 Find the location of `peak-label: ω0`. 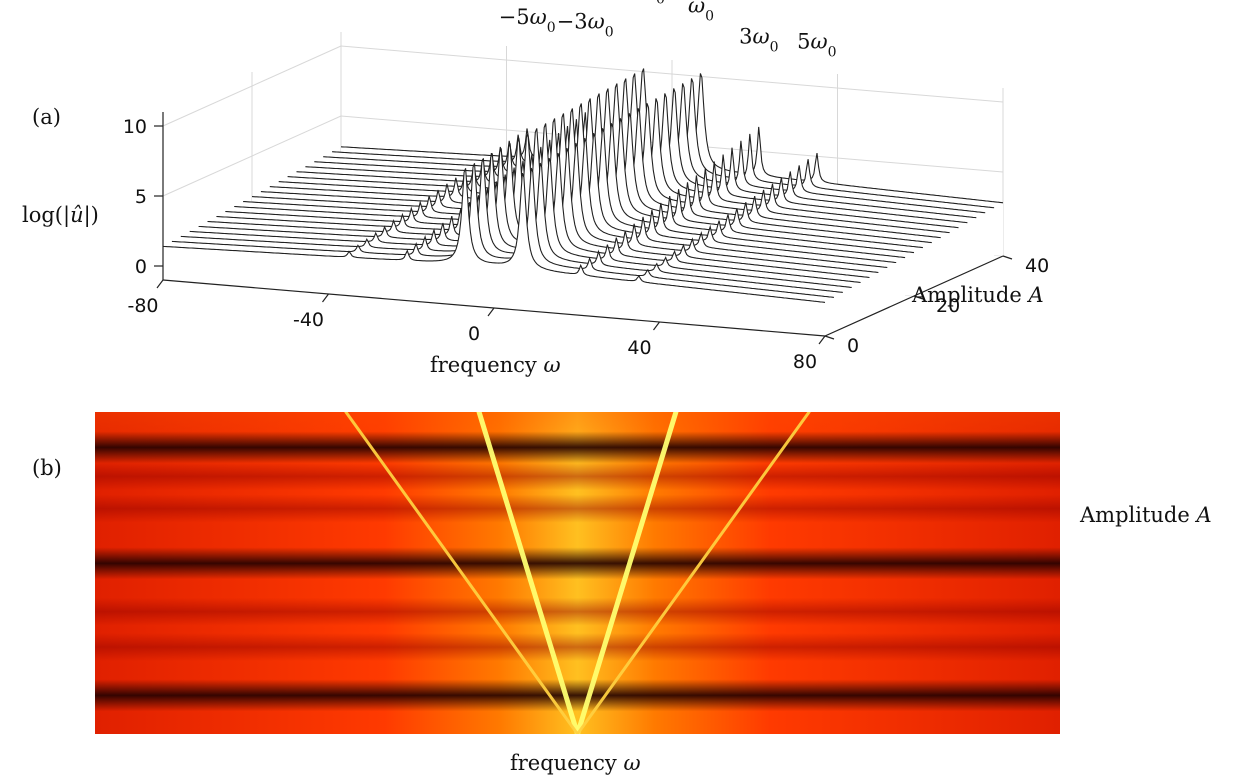

peak-label: ω0 is located at coordinates (701, 12).